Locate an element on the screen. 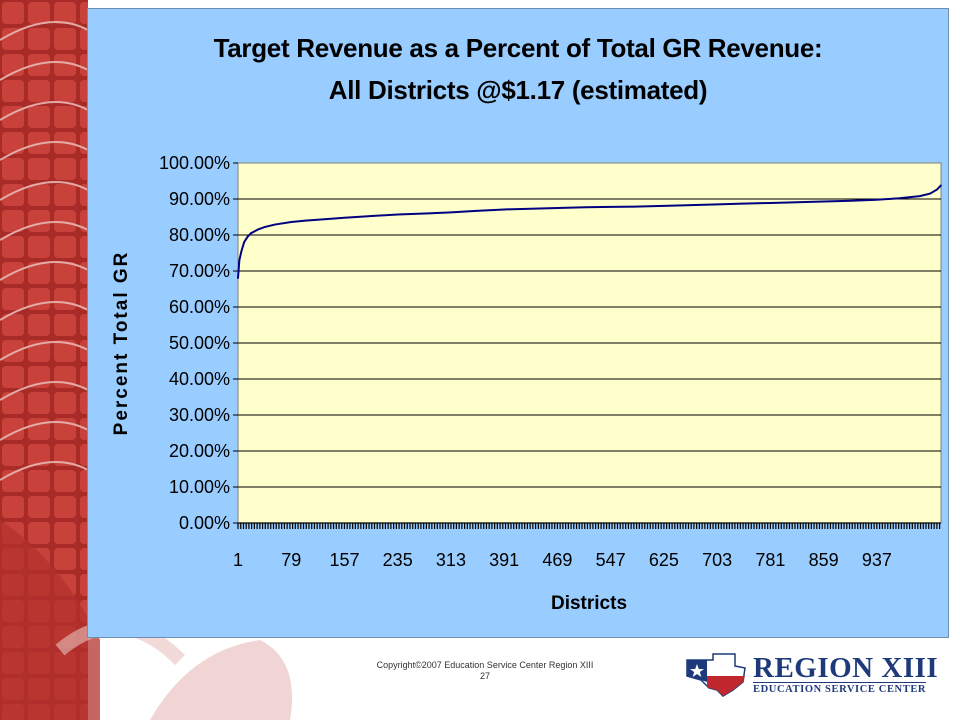 Image resolution: width=960 pixels, height=720 pixels. chart-subtitle: All Districts @$1.17 (estimated) is located at coordinates (518, 90).